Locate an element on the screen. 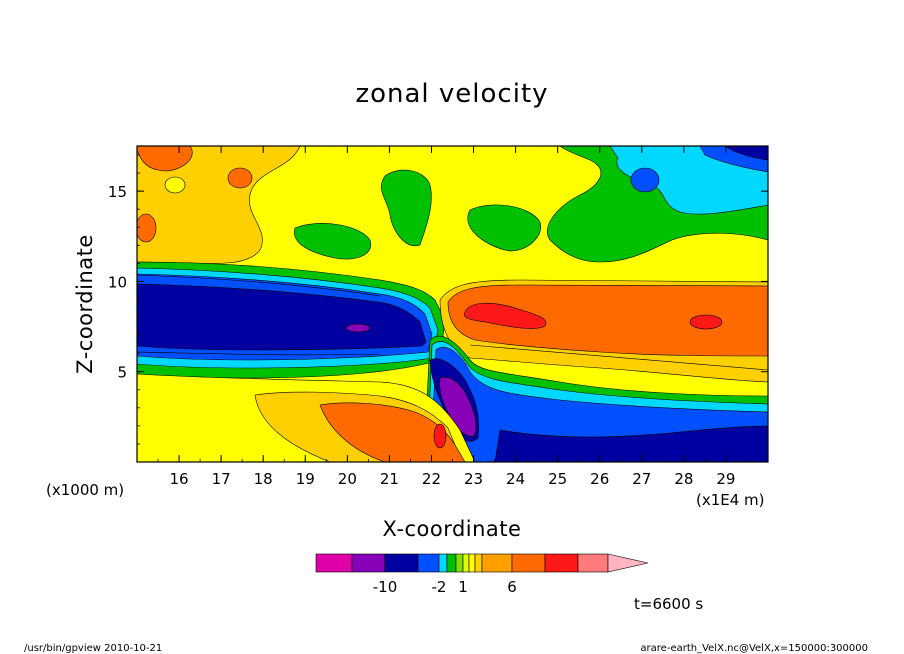  x-tick-label: 19 is located at coordinates (305, 479).